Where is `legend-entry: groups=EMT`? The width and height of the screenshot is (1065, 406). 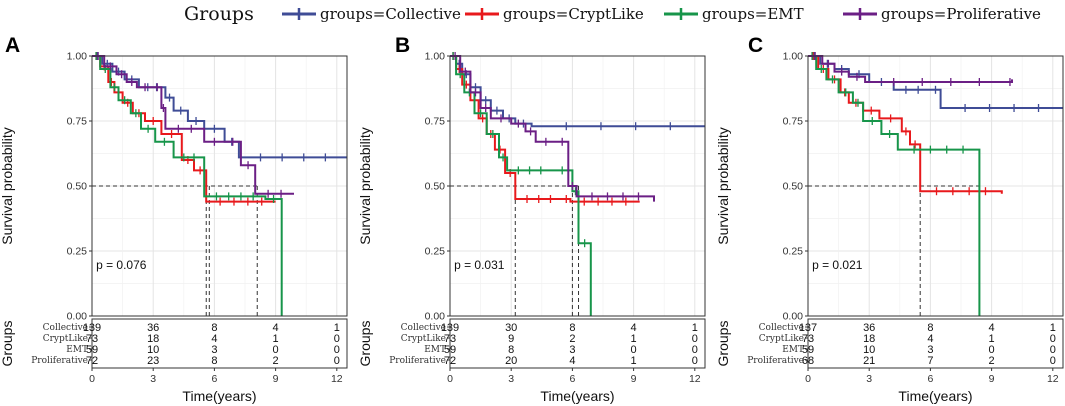 legend-entry: groups=EMT is located at coordinates (734, 14).